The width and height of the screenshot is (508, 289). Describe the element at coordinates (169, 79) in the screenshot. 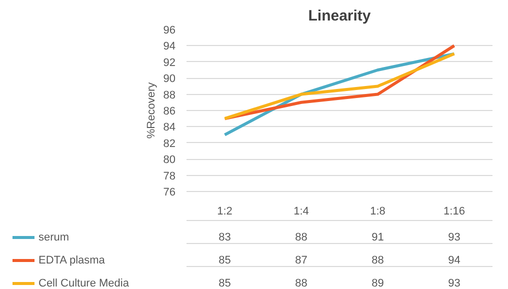

I see `y-tick-label: 90` at that location.